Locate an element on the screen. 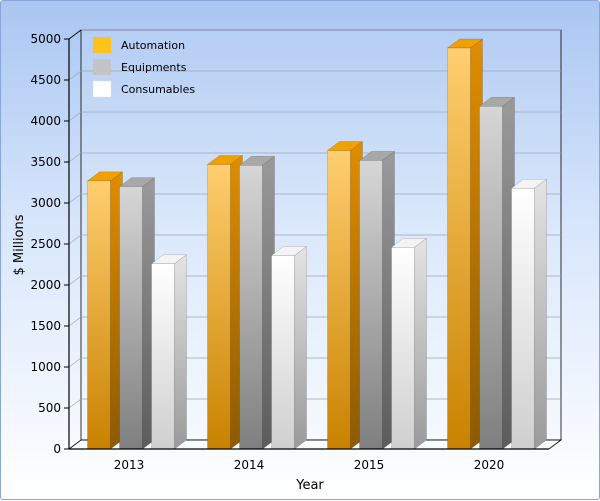 The image size is (600, 501). y-tick-label: 5000 is located at coordinates (45, 39).